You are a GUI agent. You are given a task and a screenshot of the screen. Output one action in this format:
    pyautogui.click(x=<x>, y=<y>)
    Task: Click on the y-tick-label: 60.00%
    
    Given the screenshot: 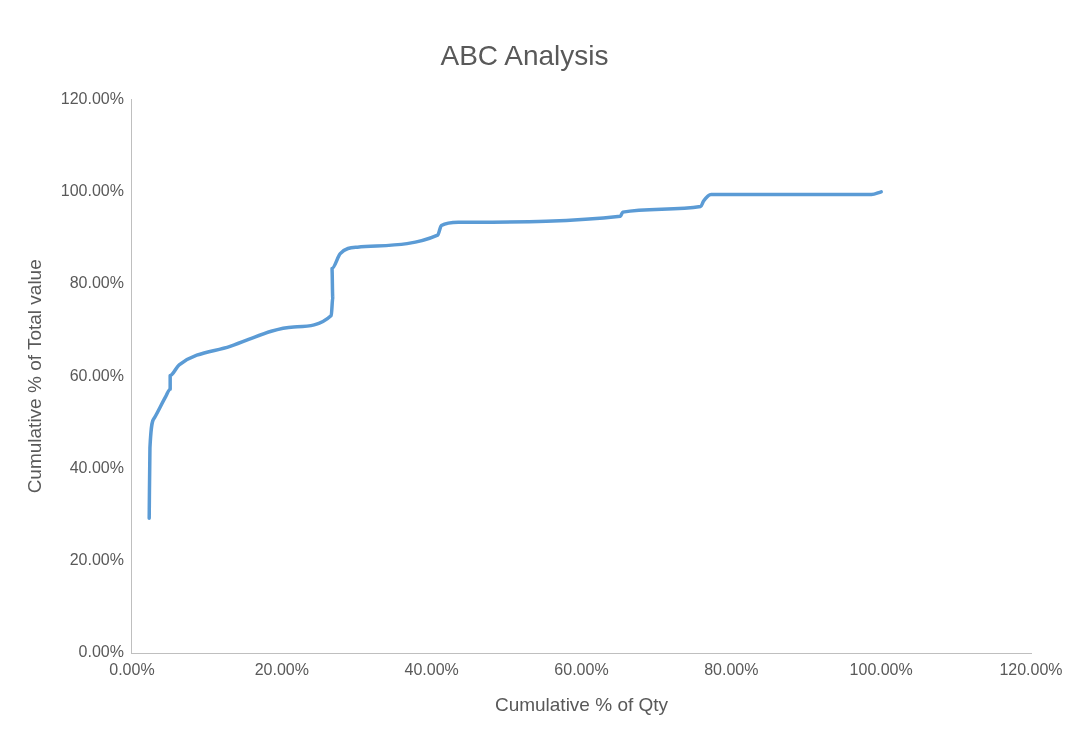 What is the action you would take?
    pyautogui.click(x=96, y=375)
    